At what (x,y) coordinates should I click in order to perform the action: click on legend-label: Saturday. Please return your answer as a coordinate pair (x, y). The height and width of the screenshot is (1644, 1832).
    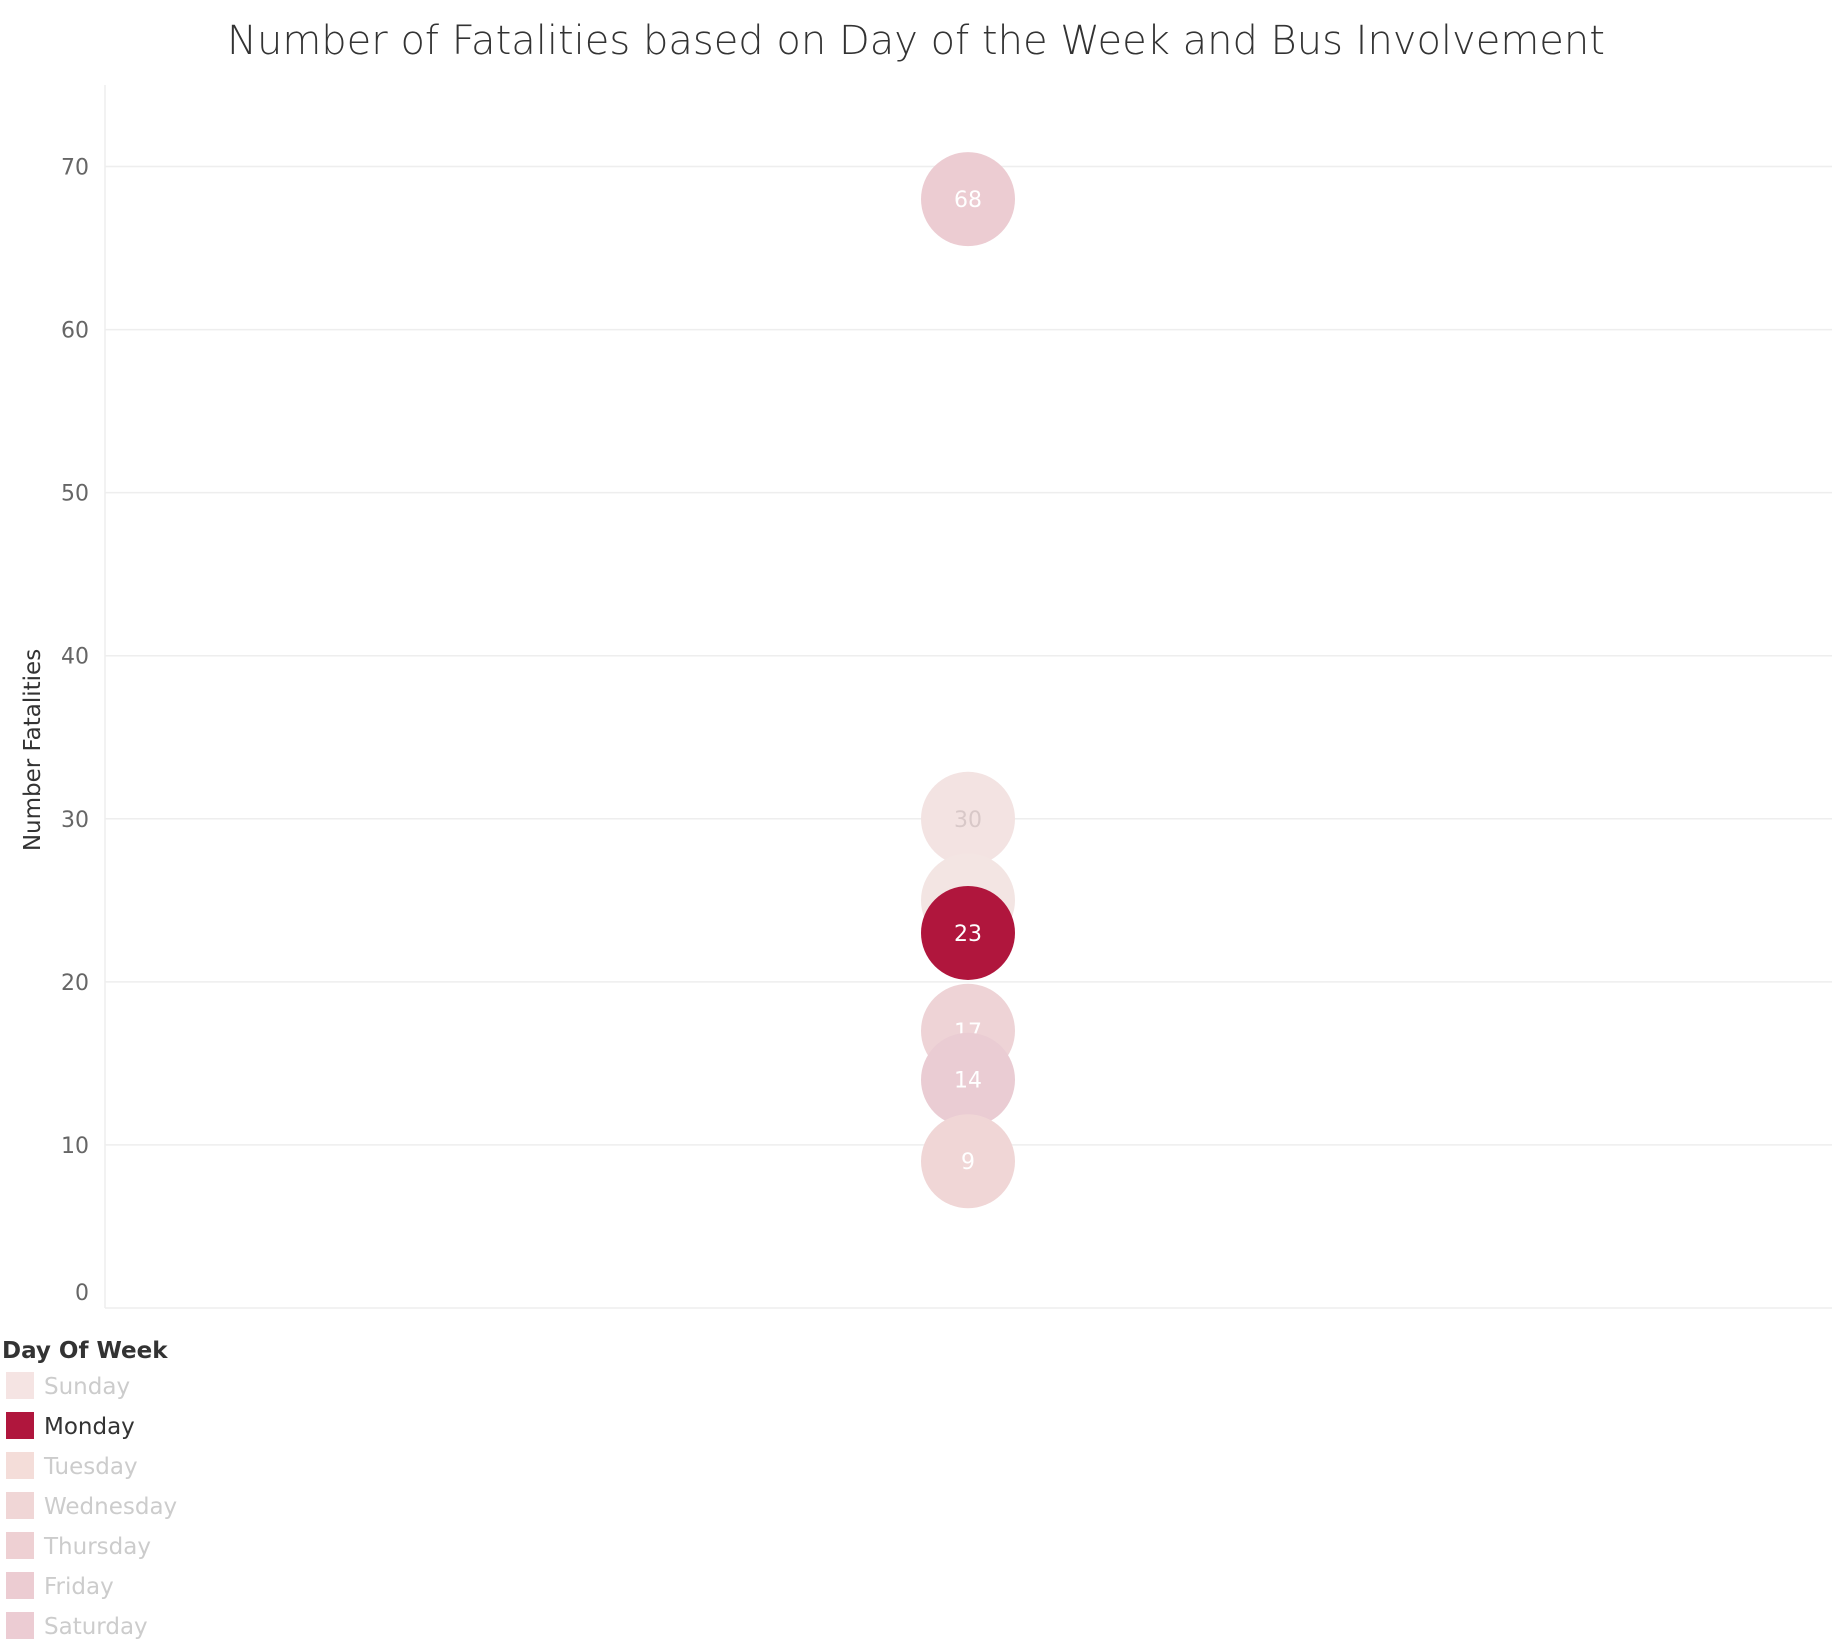
    Looking at the image, I should click on (96, 1627).